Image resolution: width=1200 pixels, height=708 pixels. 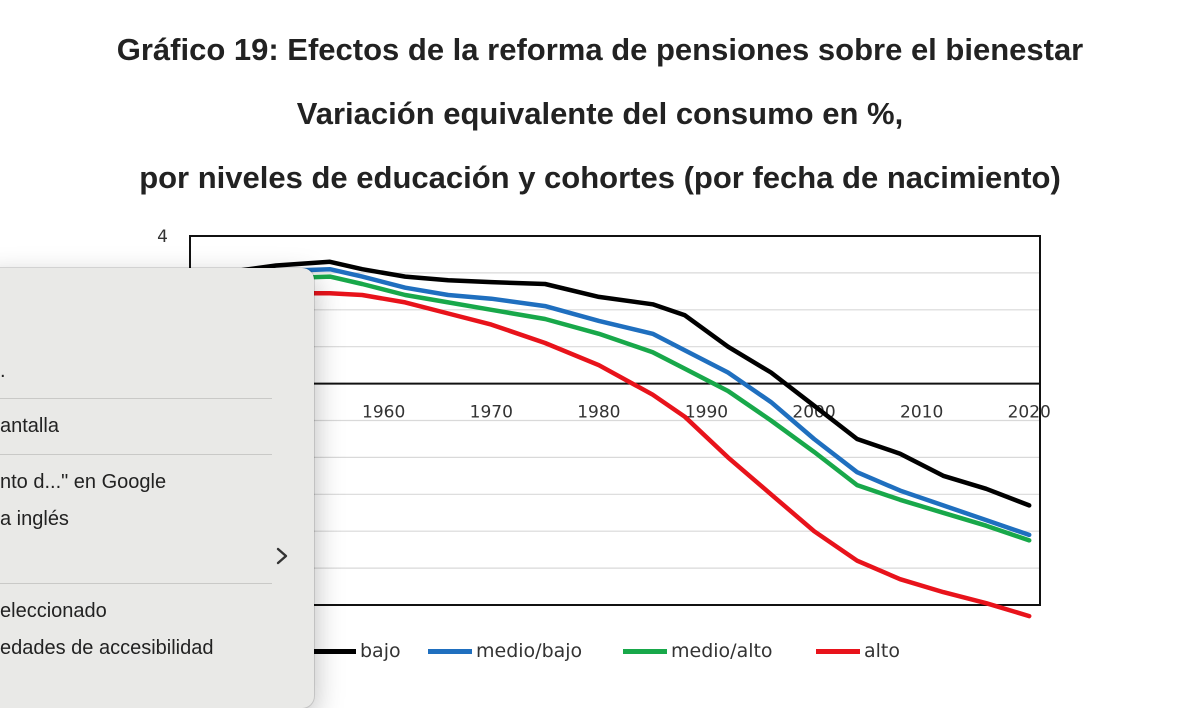 What do you see at coordinates (491, 413) in the screenshot?
I see `x-tick-label: 1970` at bounding box center [491, 413].